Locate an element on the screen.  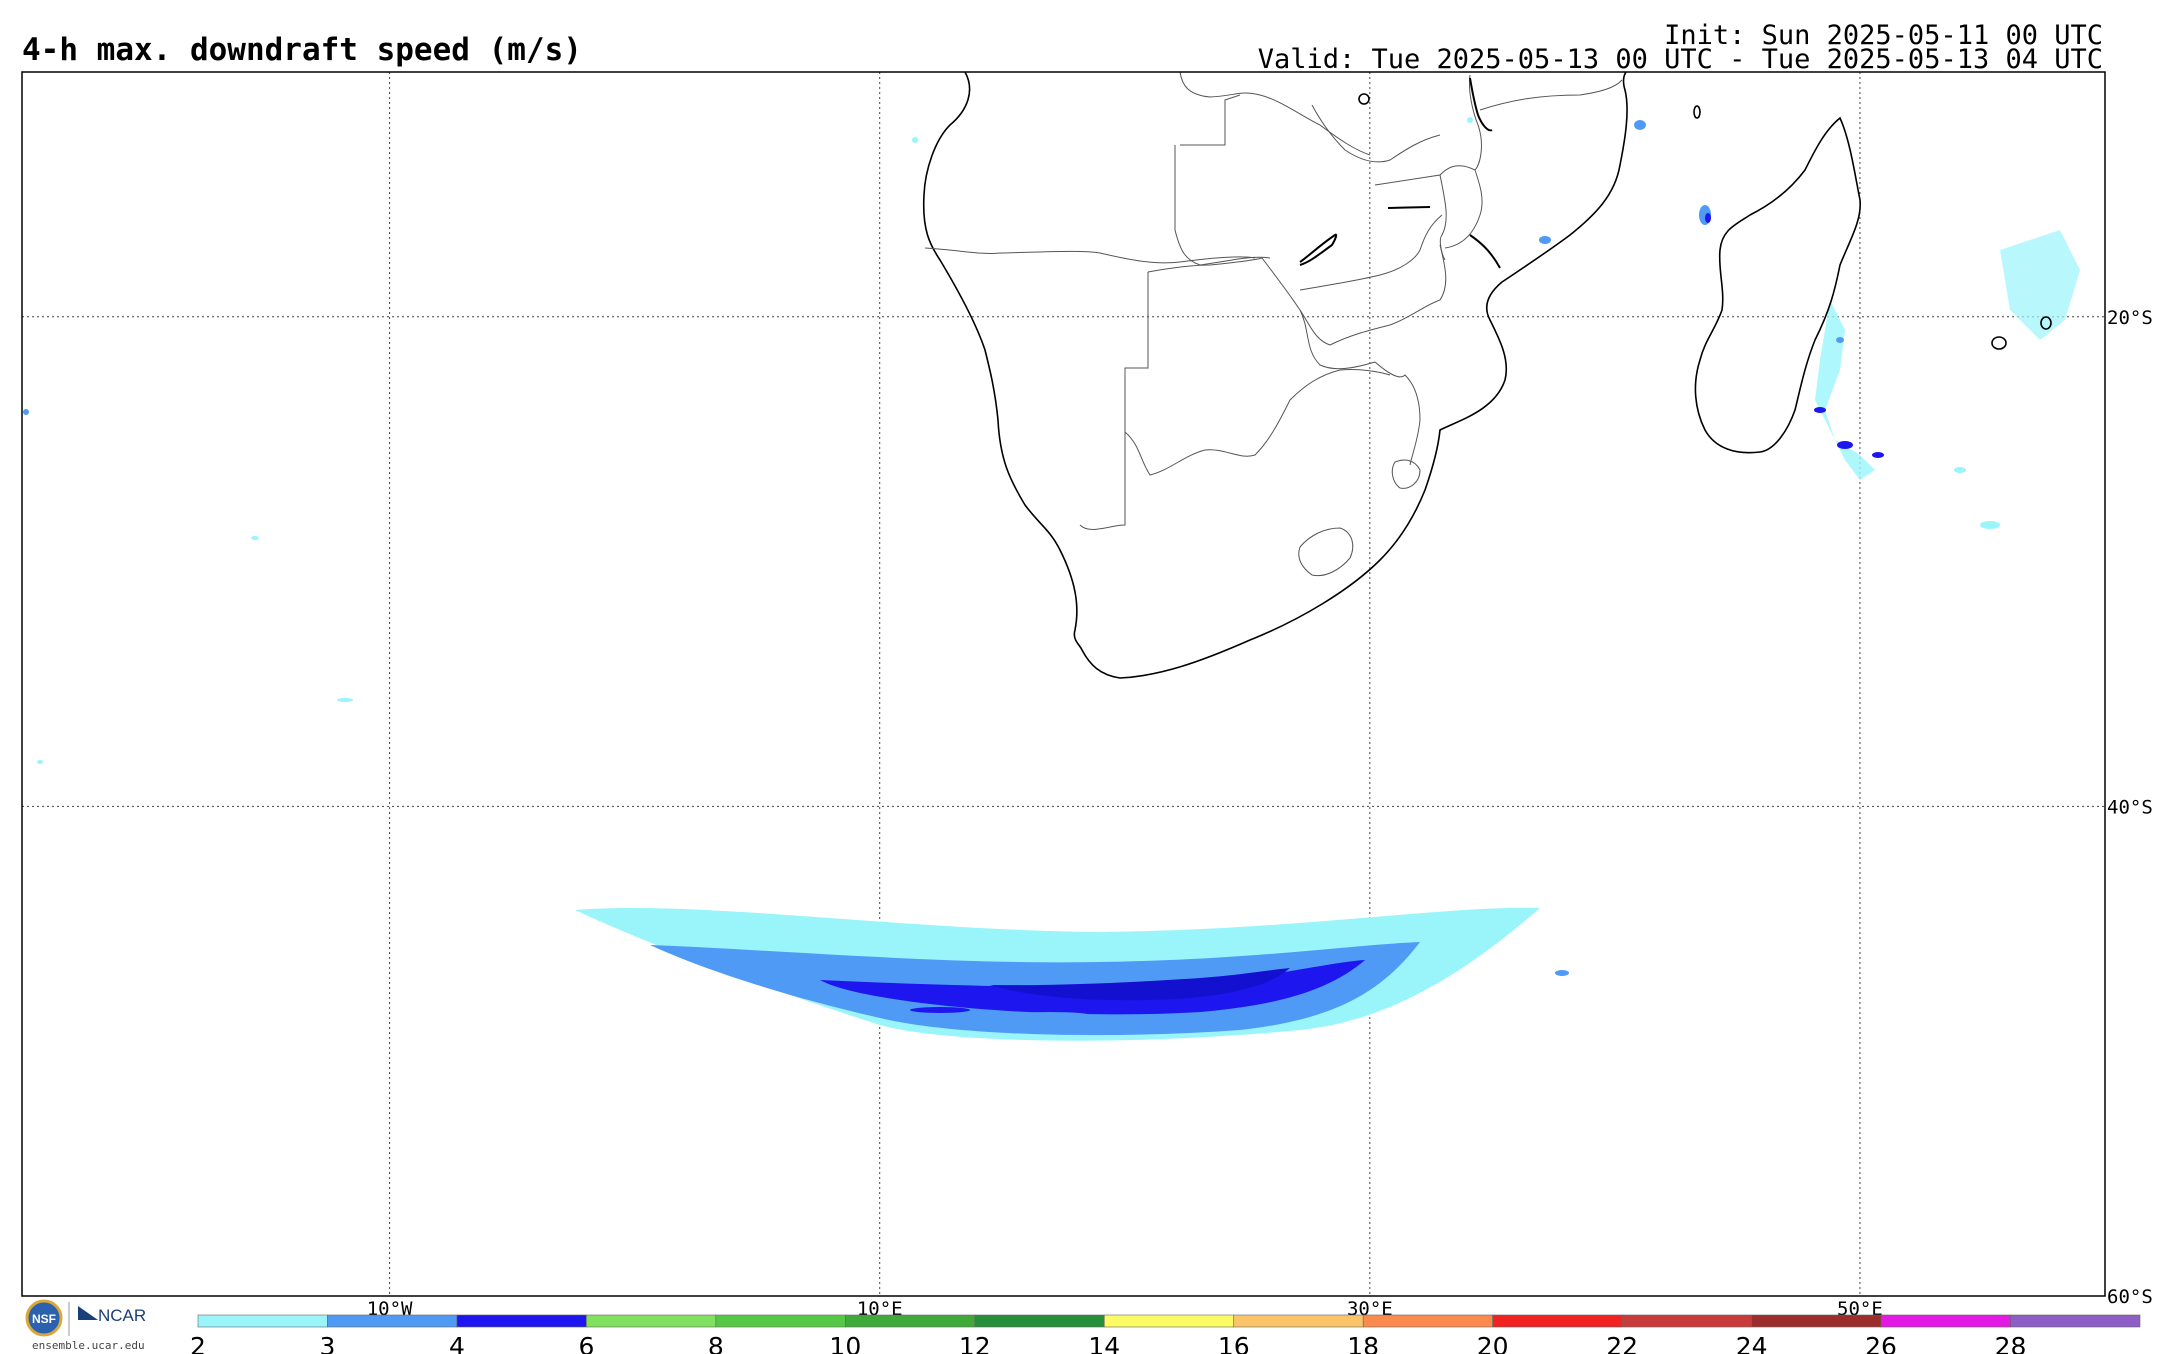
colorbar-tick-label: 4 is located at coordinates (457, 1343).